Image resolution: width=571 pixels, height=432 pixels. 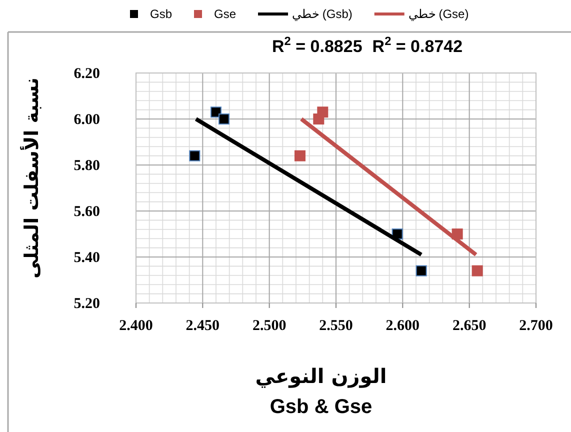 I want to click on legend-label: خطي (Gsb), so click(x=322, y=14).